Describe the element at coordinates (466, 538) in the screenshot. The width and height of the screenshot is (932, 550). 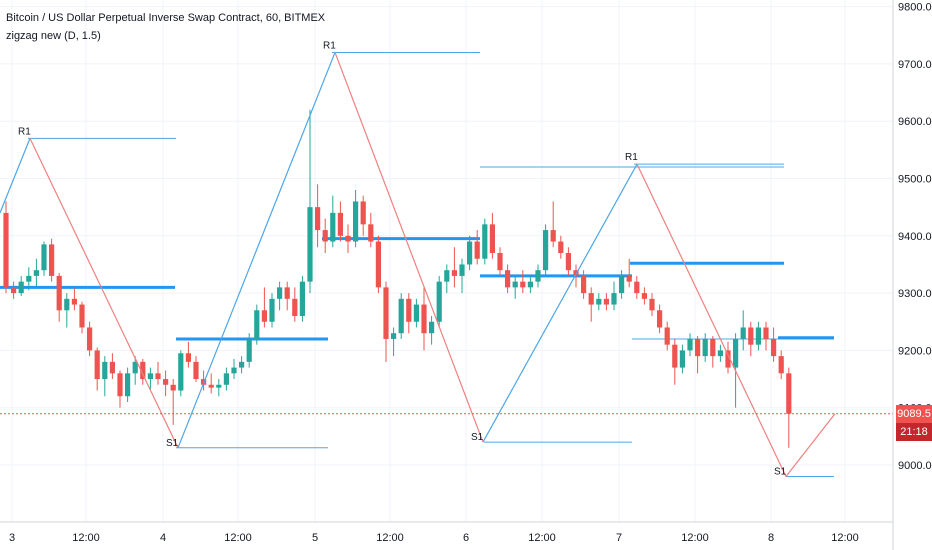
I see `x-tick-label: 6` at that location.